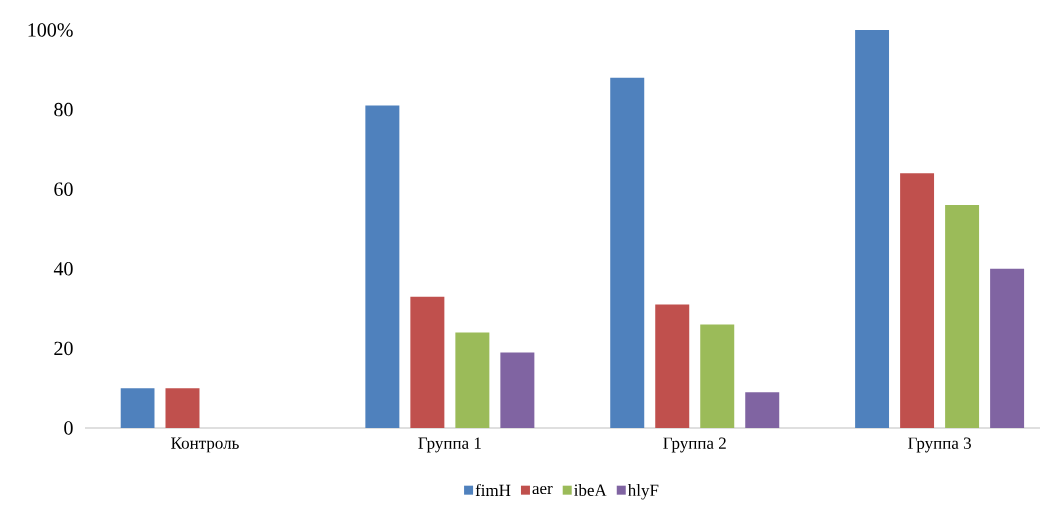 The image size is (1046, 511). I want to click on y-tick-label: 60, so click(63, 189).